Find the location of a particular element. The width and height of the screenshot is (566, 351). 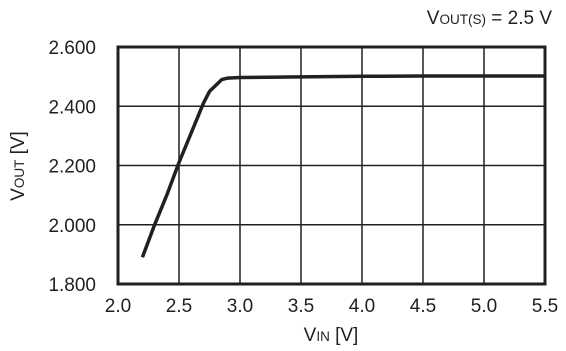

x-axis-label-main: V is located at coordinates (310, 335).